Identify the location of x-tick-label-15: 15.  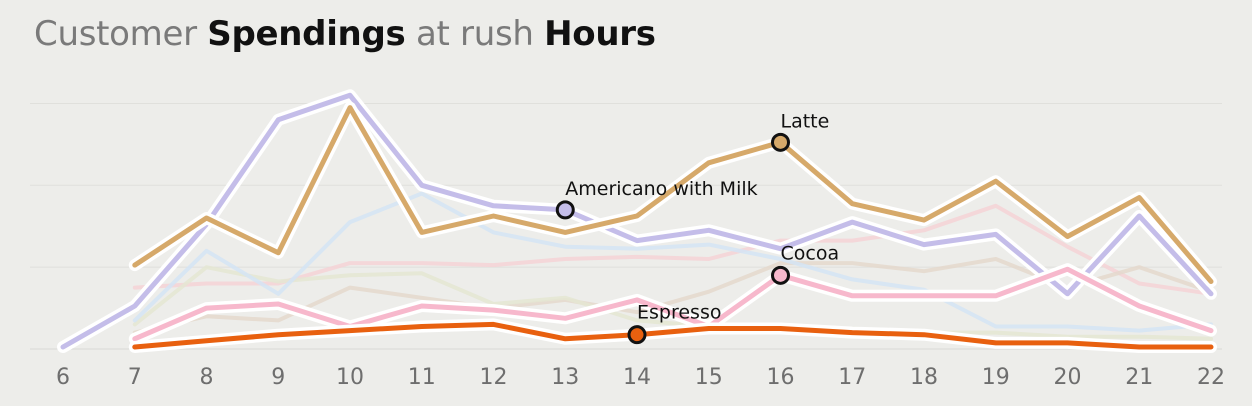
(709, 377).